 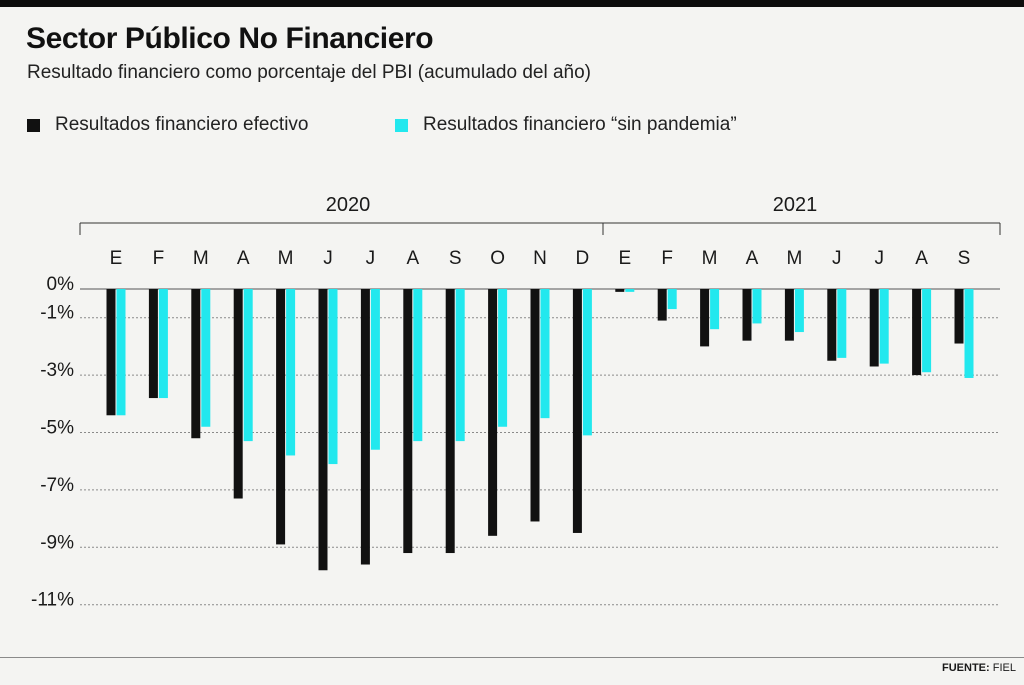 What do you see at coordinates (540, 258) in the screenshot?
I see `x-tick-label: N` at bounding box center [540, 258].